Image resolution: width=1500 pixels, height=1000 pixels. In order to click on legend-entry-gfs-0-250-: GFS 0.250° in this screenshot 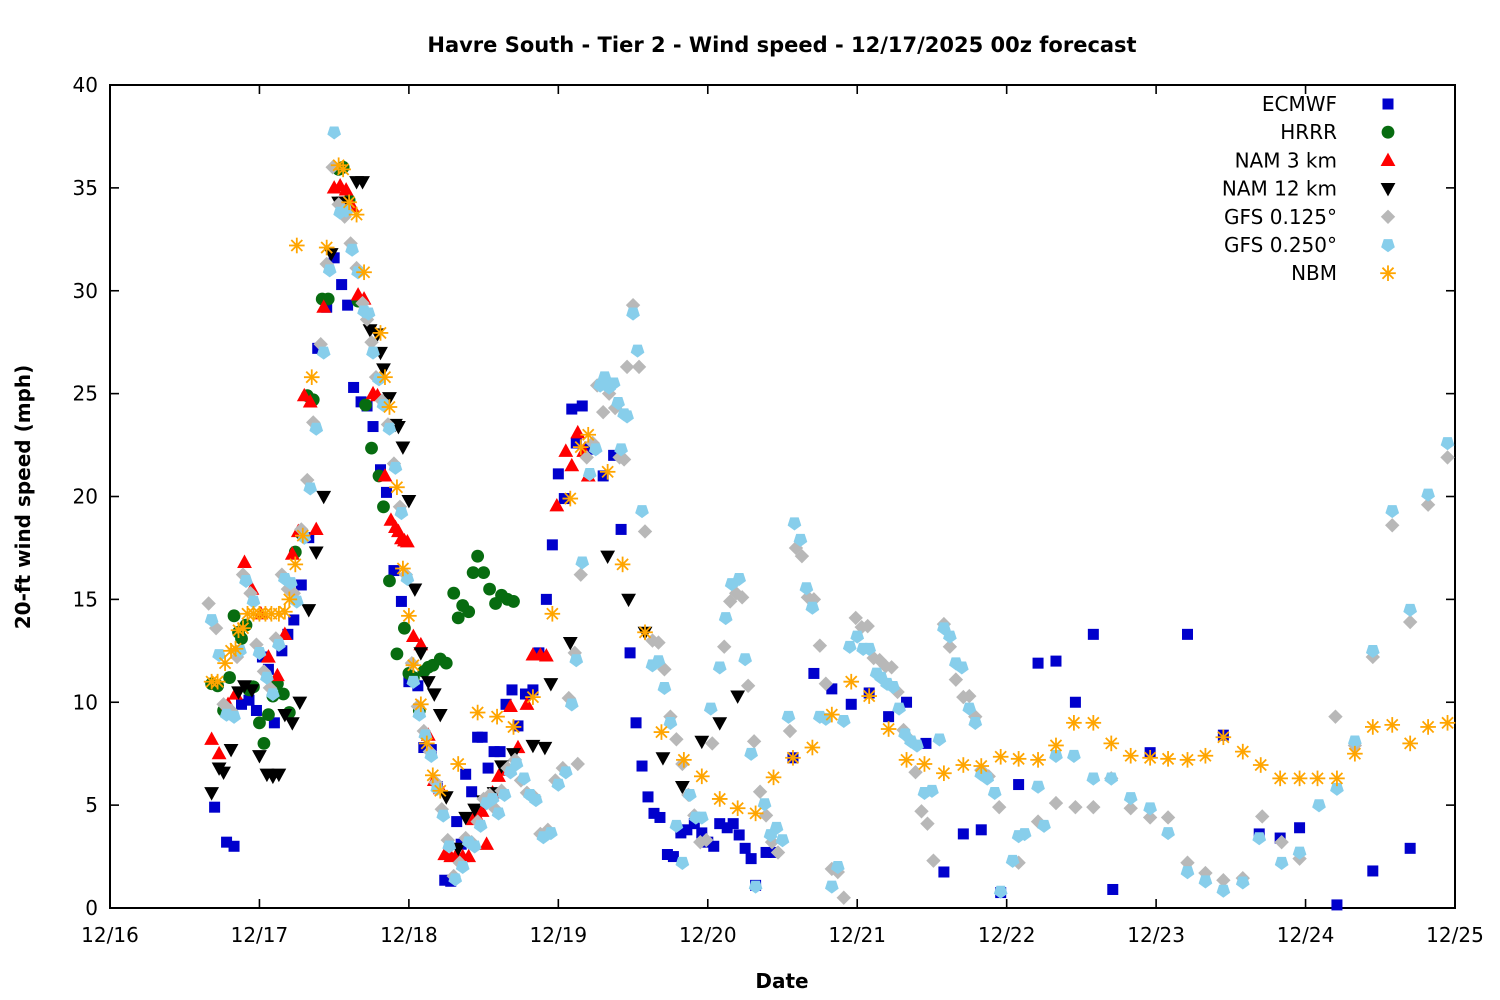, I will do `click(1309, 245)`.